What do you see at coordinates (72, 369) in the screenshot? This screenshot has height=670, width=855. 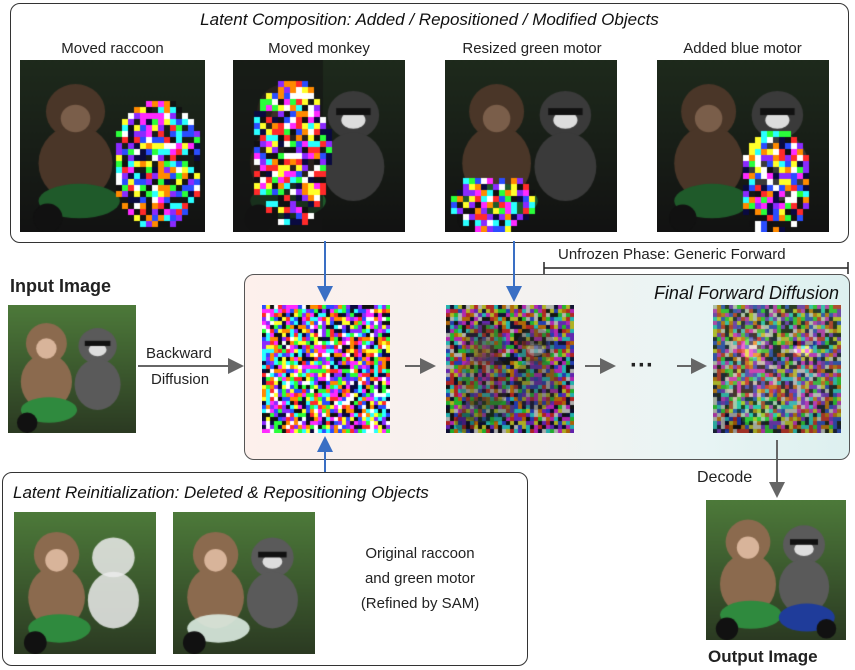 I see `input-image` at bounding box center [72, 369].